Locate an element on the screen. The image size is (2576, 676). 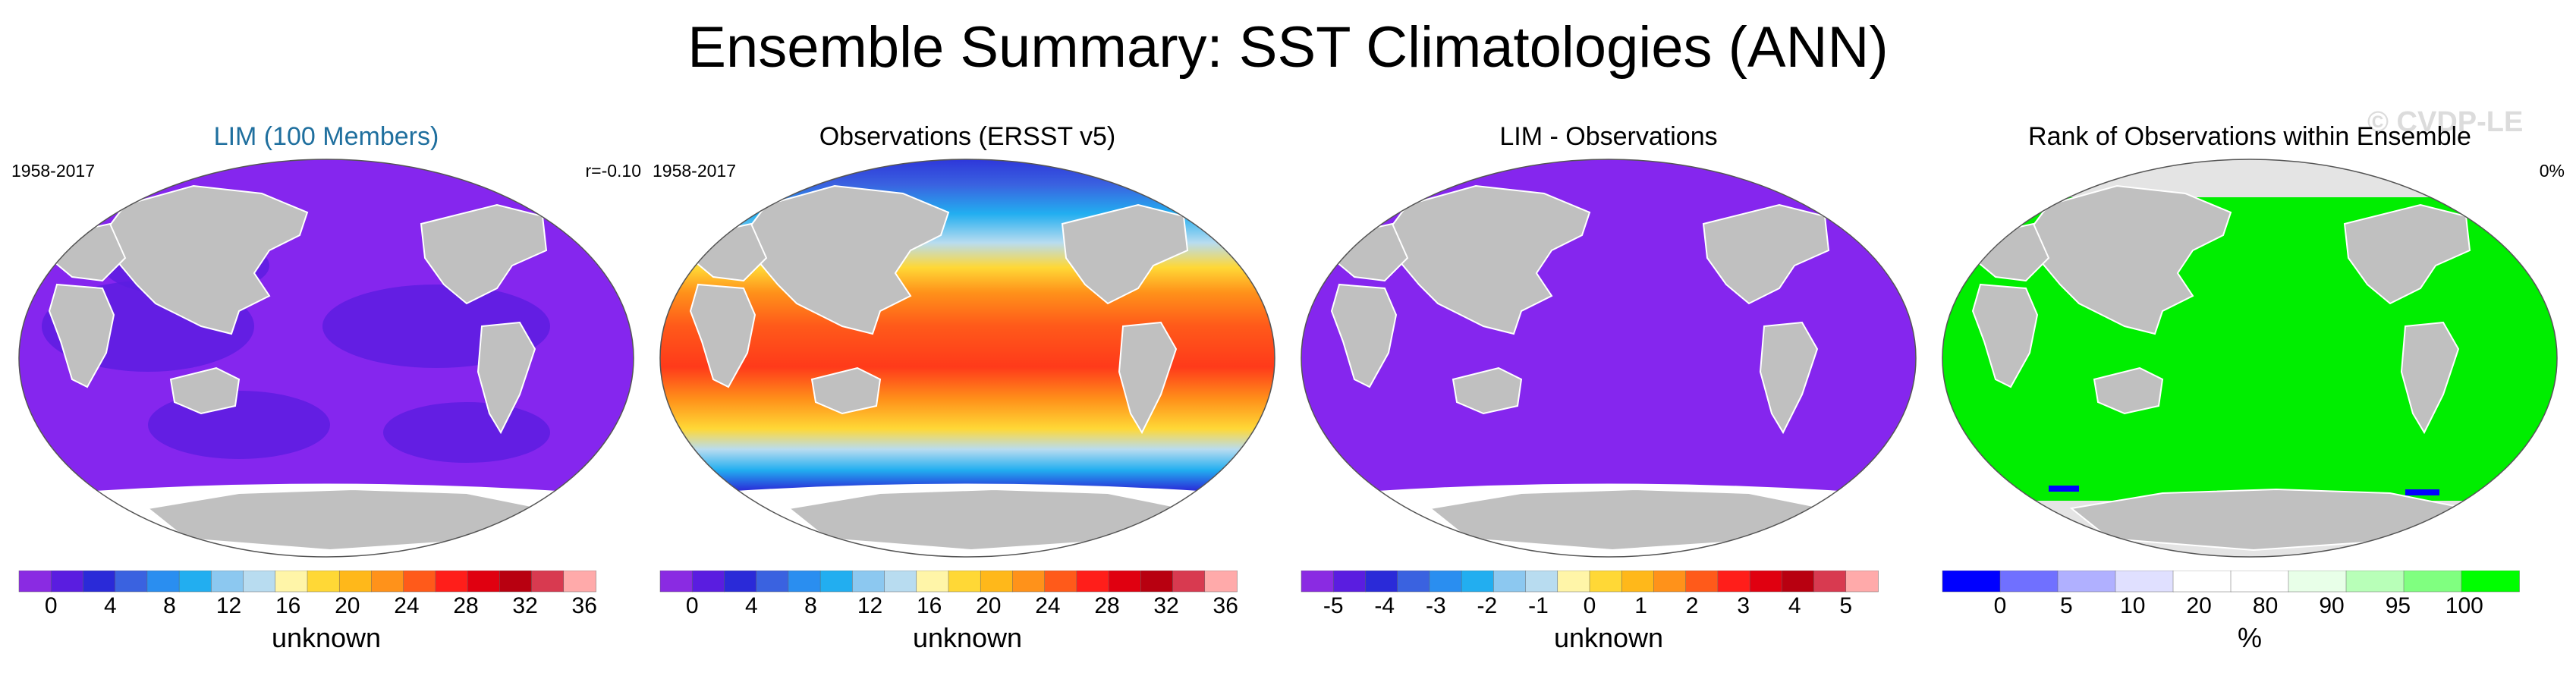
colorbar-difference: -5 -4 -3 -2 -1 0 1 2 3 4 5 is located at coordinates (1590, 593).